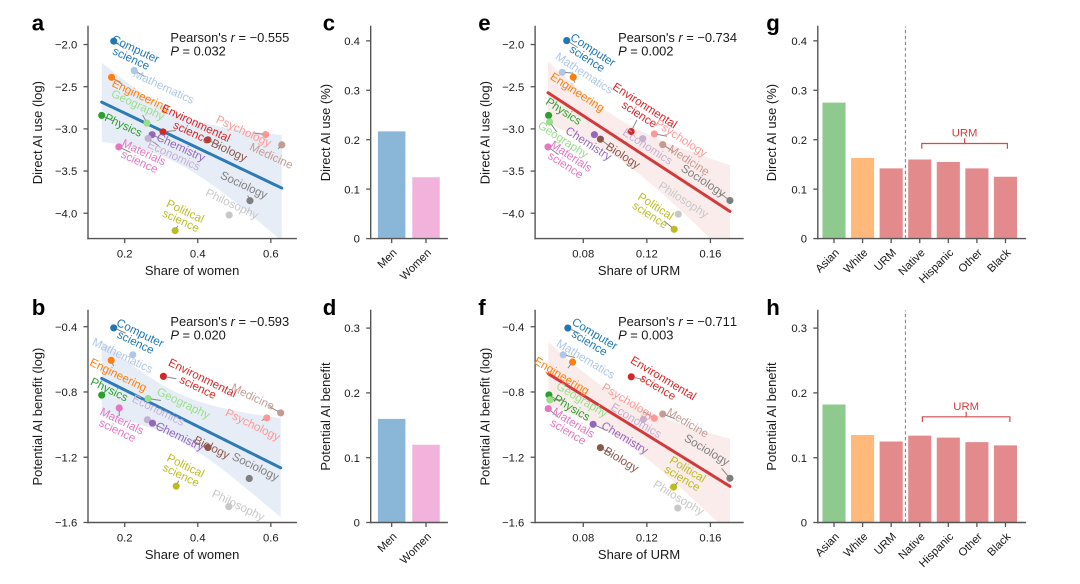  I want to click on svg-text: a, so click(38, 23).